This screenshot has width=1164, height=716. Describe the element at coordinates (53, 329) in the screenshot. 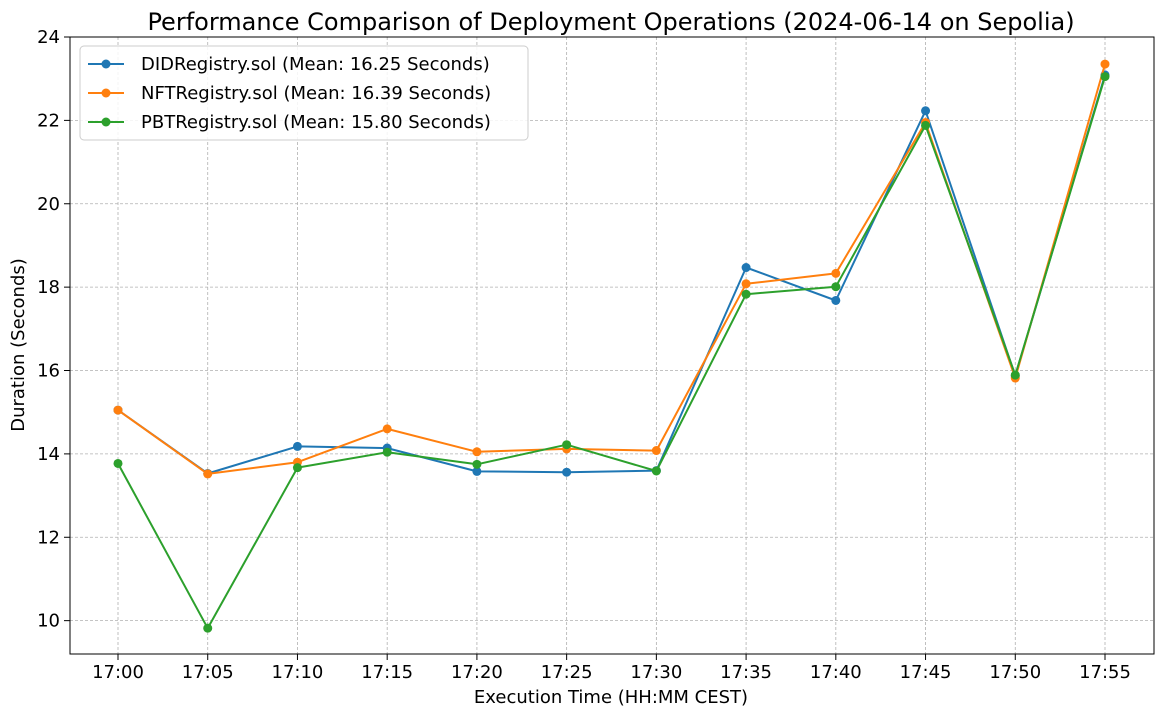

I see `y-axis: 10 12 14 16 18 20 22 24` at that location.